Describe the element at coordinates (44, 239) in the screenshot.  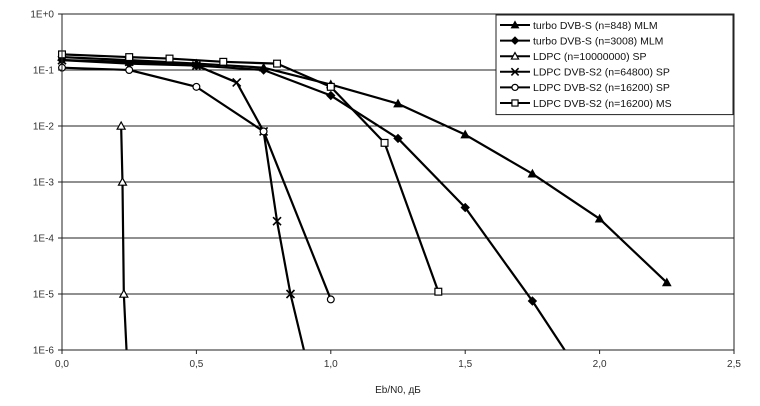
I see `y-tick-label: 1E-4` at that location.